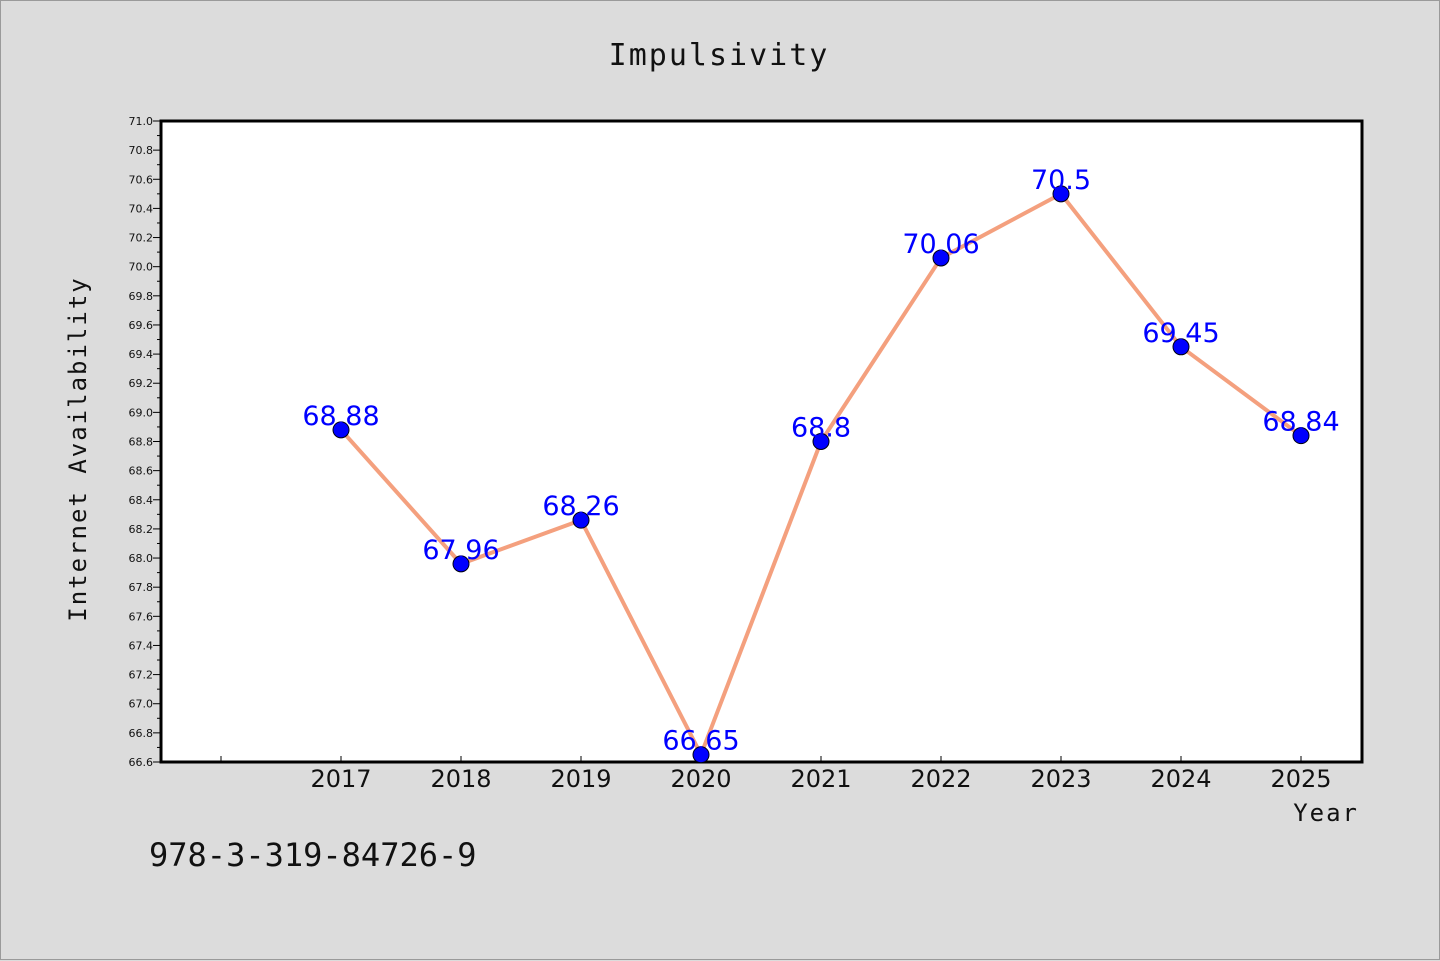 This screenshot has width=1440, height=961. What do you see at coordinates (141, 354) in the screenshot?
I see `y-tick-label: 69.4` at bounding box center [141, 354].